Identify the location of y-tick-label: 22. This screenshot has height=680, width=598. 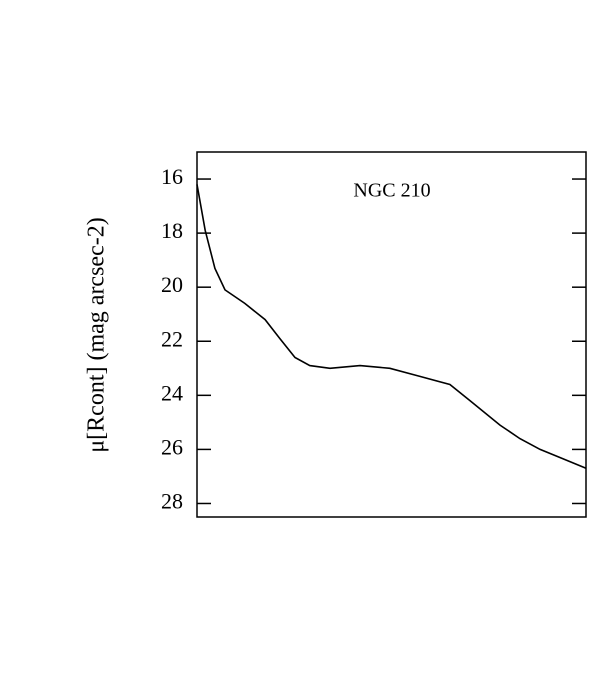
(172, 338).